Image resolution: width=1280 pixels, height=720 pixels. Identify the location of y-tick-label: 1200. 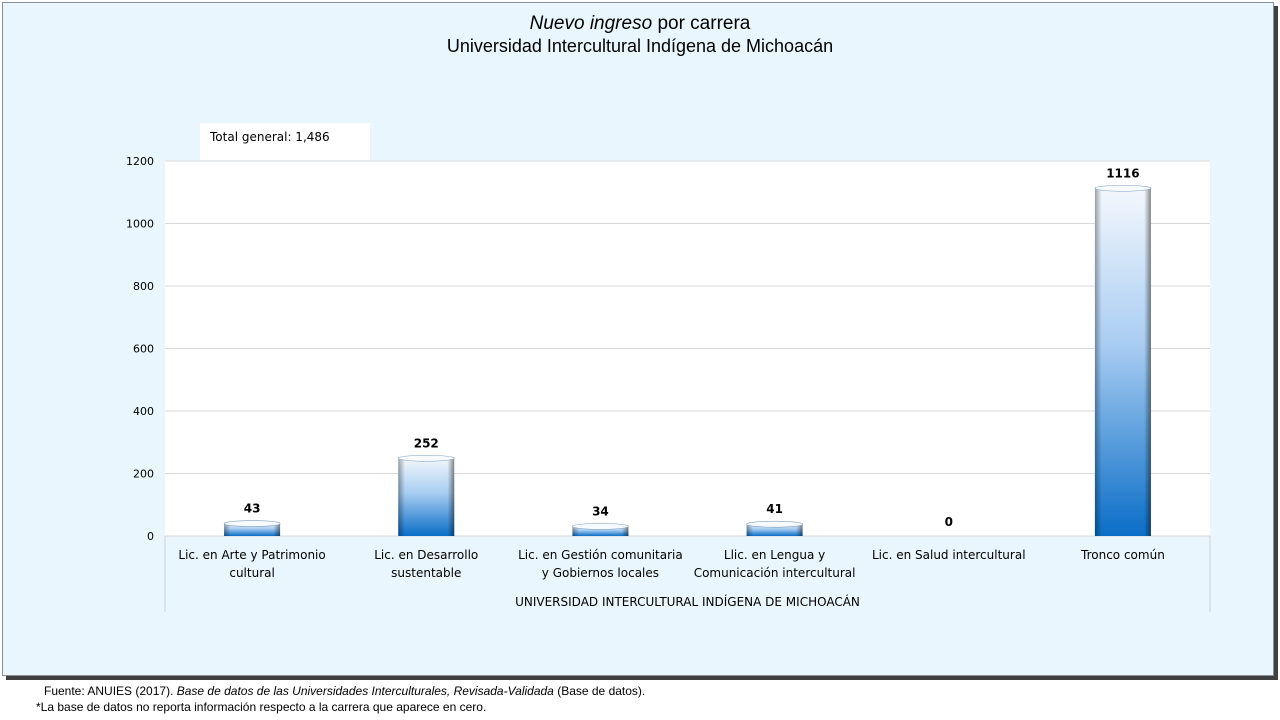
(140, 161).